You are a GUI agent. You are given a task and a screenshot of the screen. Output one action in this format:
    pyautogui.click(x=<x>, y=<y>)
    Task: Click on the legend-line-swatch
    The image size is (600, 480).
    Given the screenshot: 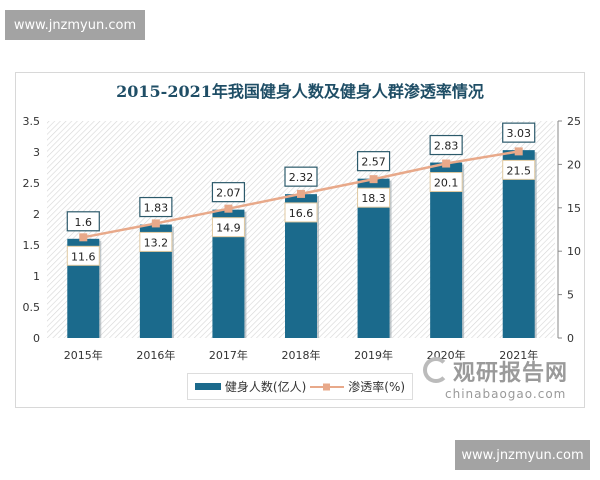 What is the action you would take?
    pyautogui.click(x=327, y=386)
    